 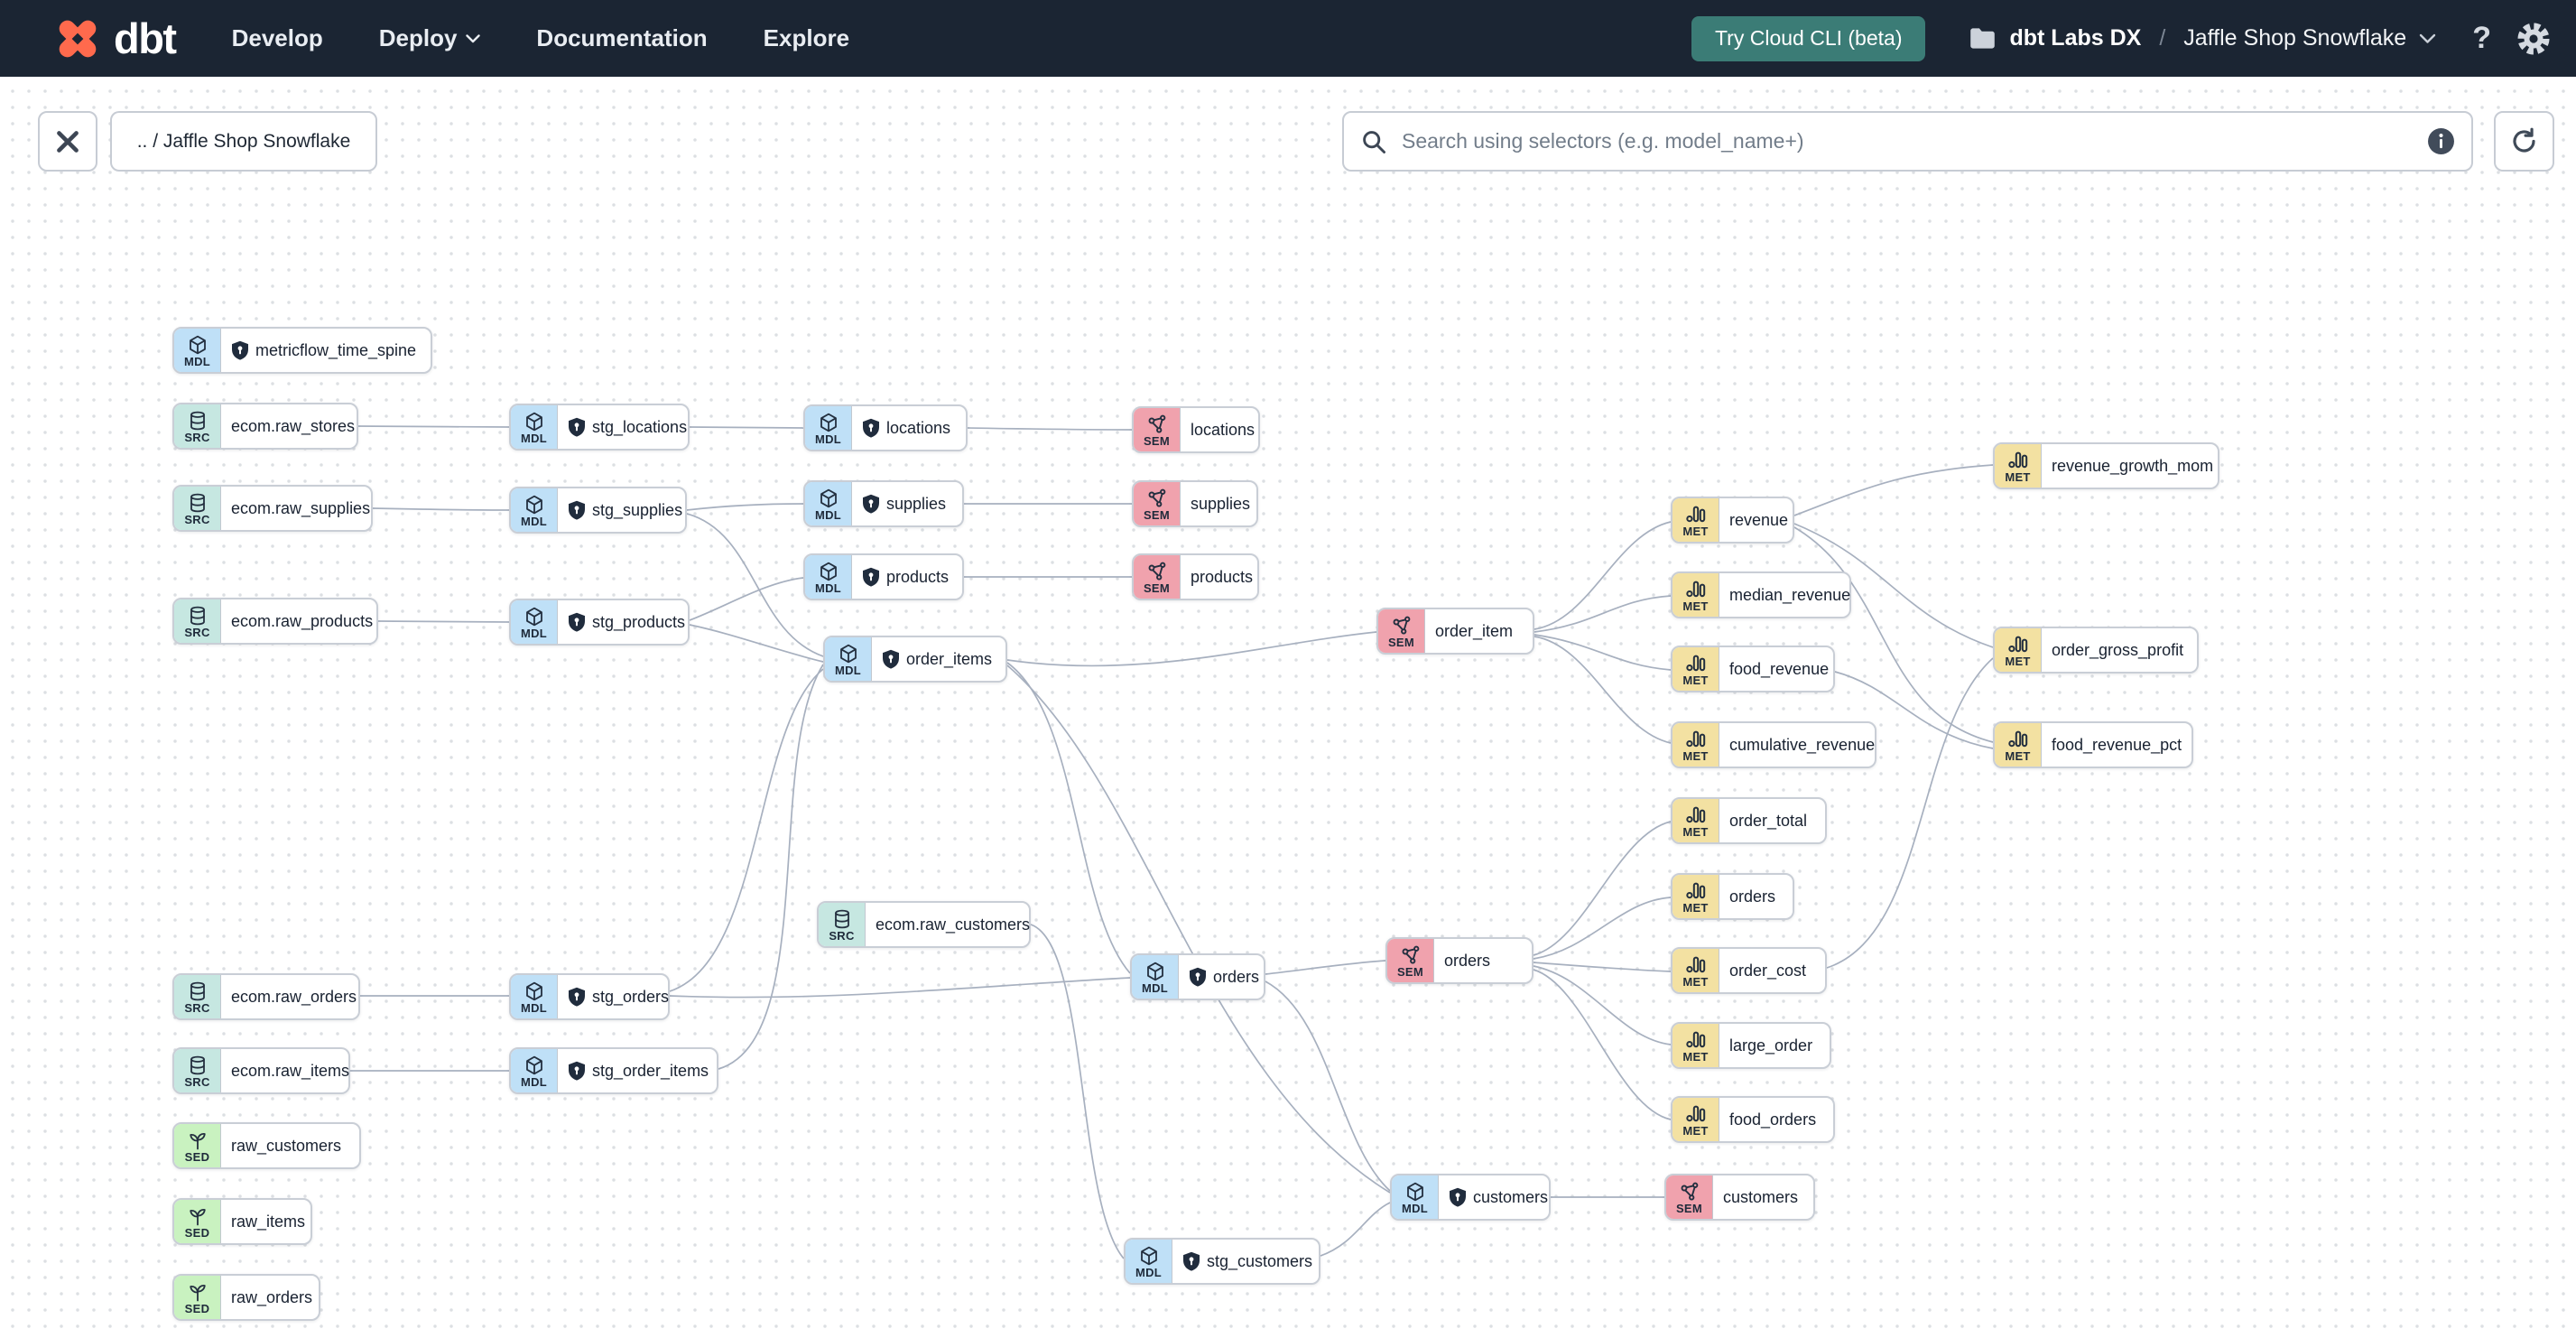 I want to click on node-label: order_total, so click(x=1768, y=820).